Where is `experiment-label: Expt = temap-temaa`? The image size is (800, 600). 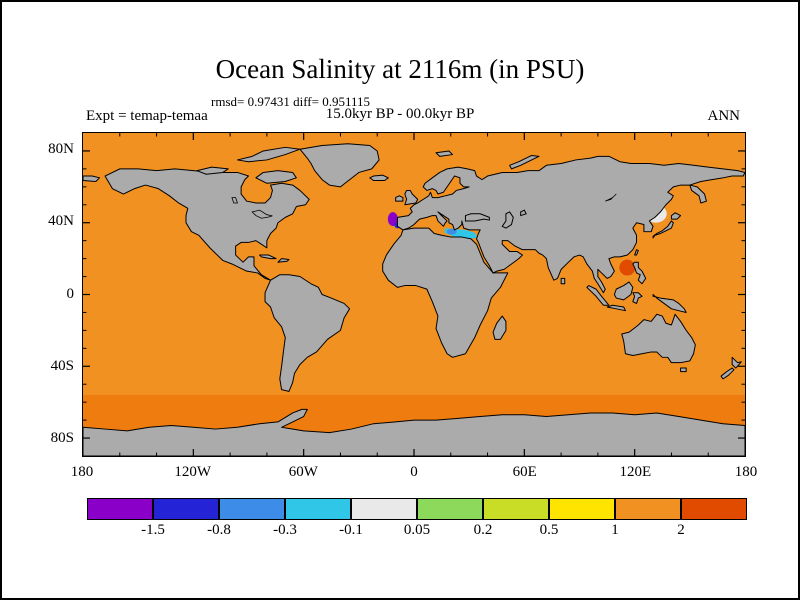 experiment-label: Expt = temap-temaa is located at coordinates (147, 116).